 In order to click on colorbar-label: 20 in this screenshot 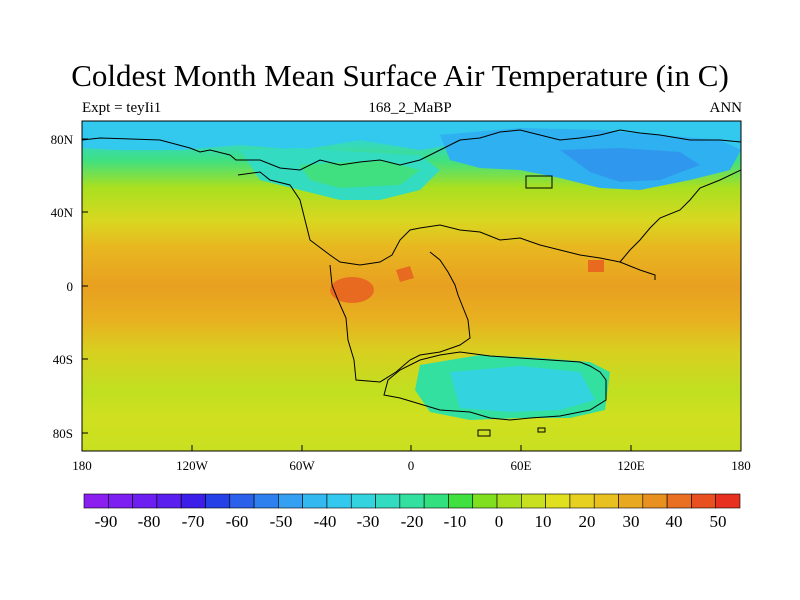, I will do `click(587, 521)`.